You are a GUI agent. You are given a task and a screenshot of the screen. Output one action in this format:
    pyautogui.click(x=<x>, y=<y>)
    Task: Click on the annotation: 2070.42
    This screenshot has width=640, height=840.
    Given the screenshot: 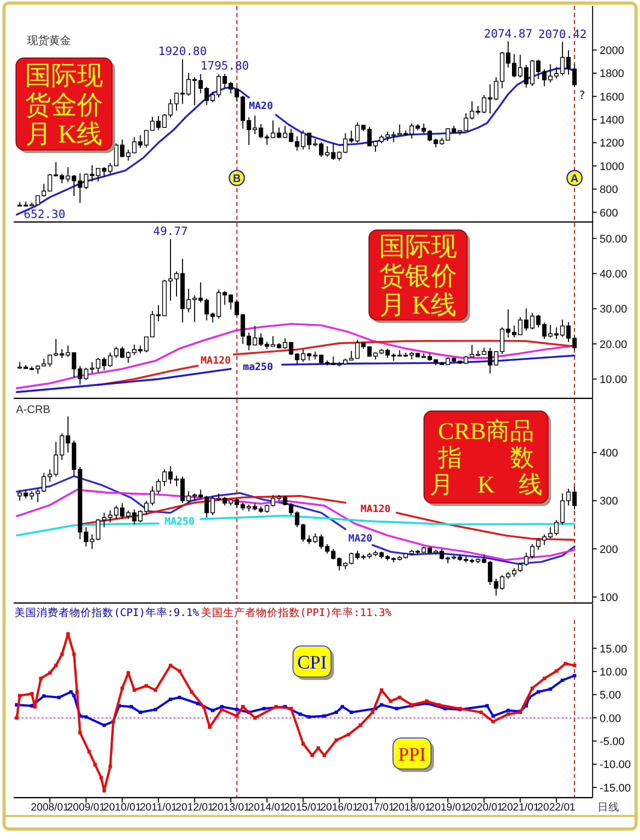 What is the action you would take?
    pyautogui.click(x=562, y=33)
    